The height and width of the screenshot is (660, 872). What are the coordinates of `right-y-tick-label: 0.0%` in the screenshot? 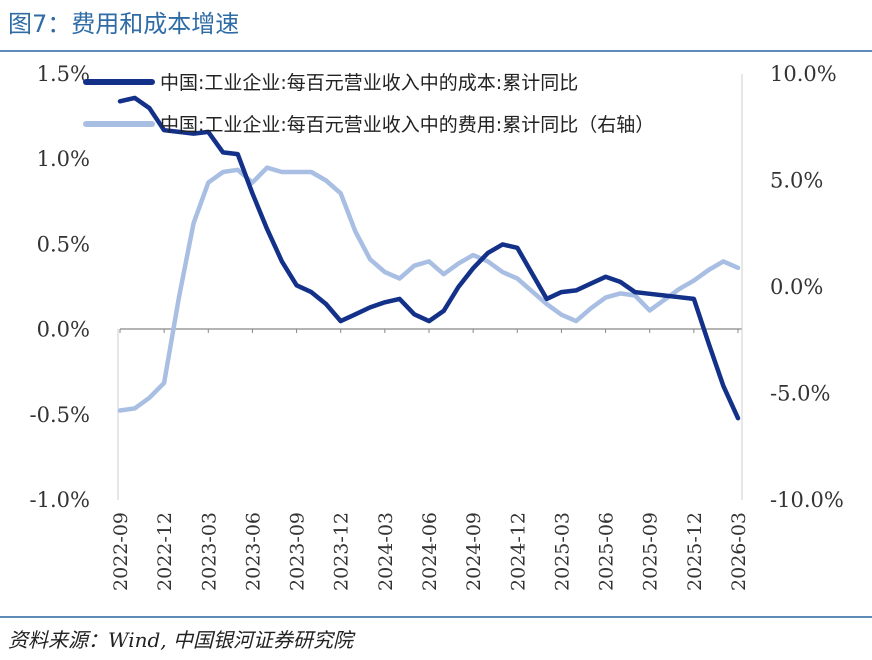 It's located at (796, 287).